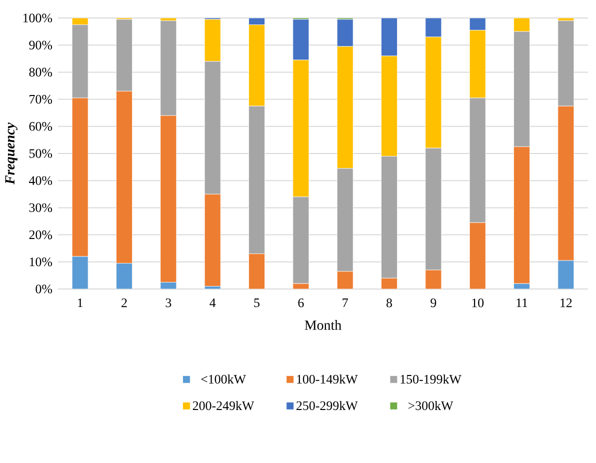 The image size is (596, 463). I want to click on legend-label: 100-149kW, so click(327, 379).